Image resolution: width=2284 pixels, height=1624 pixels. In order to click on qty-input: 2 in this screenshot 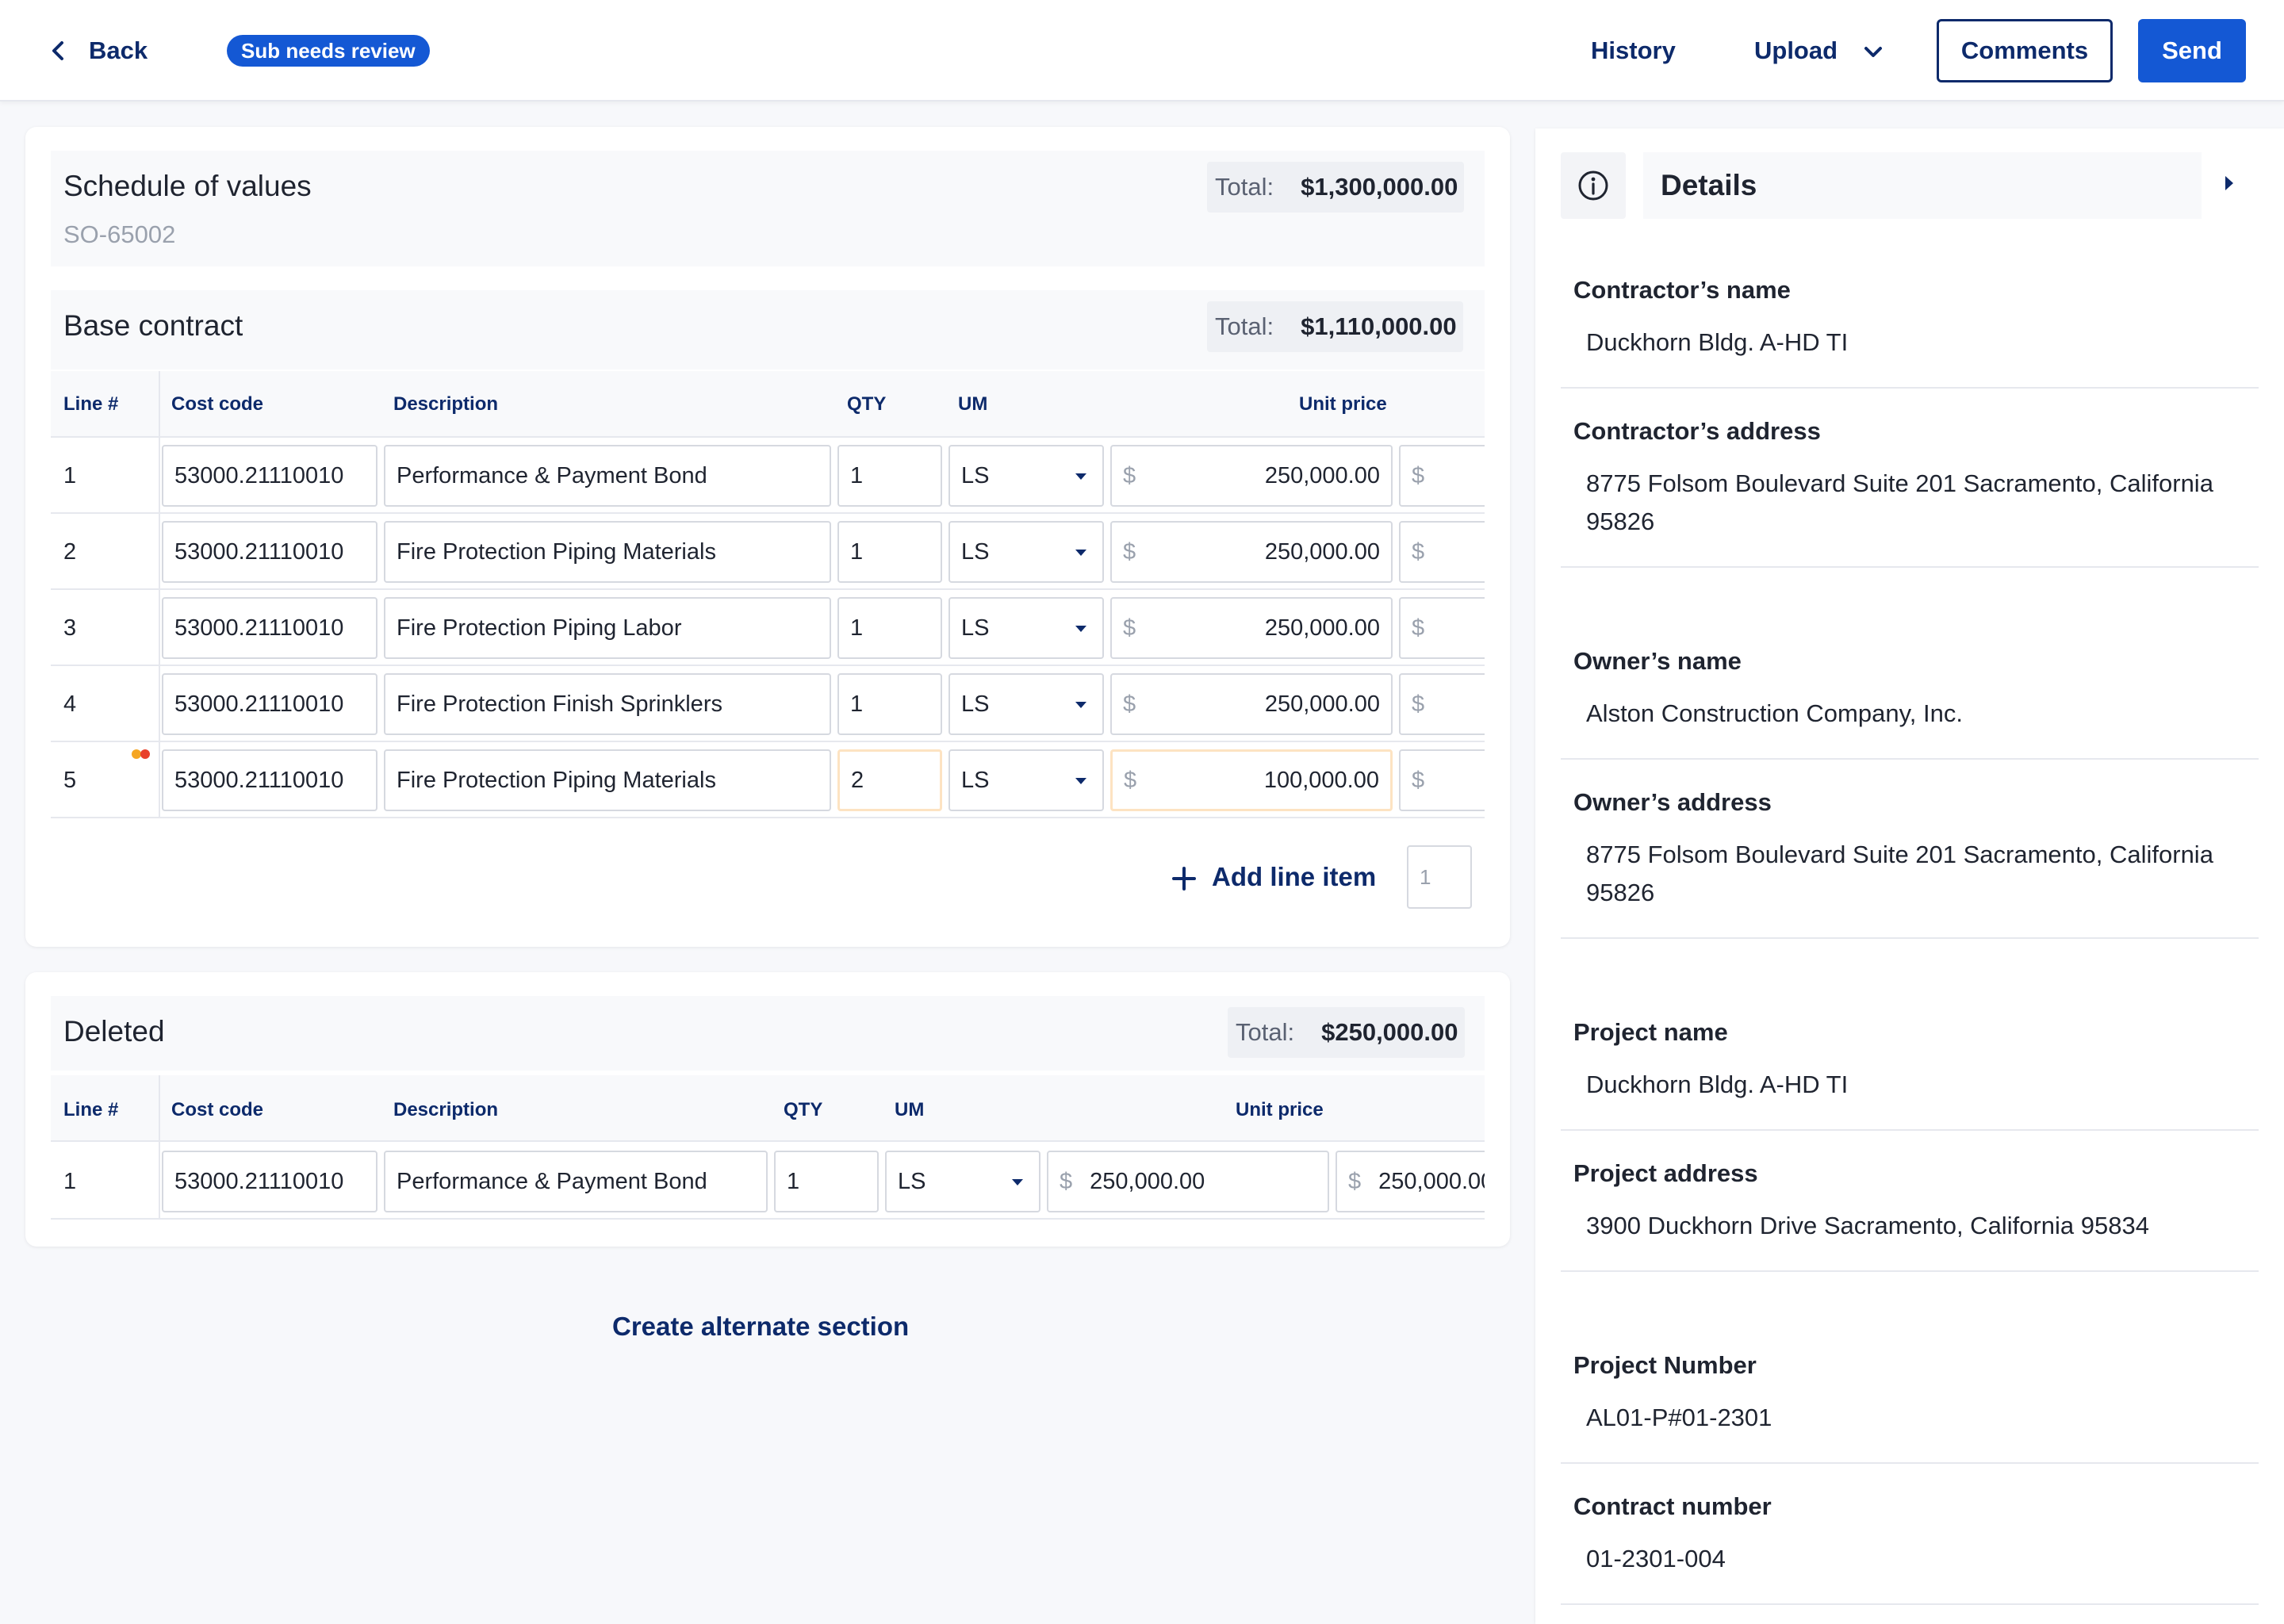, I will do `click(889, 780)`.